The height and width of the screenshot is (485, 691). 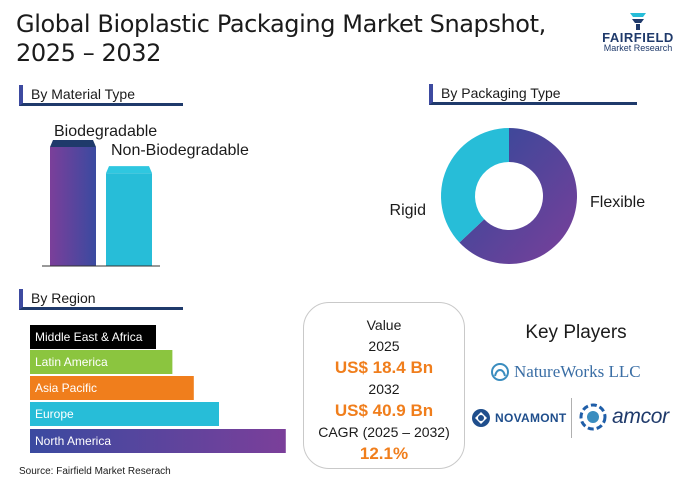 I want to click on region-label-3: Europe, so click(x=54, y=414).